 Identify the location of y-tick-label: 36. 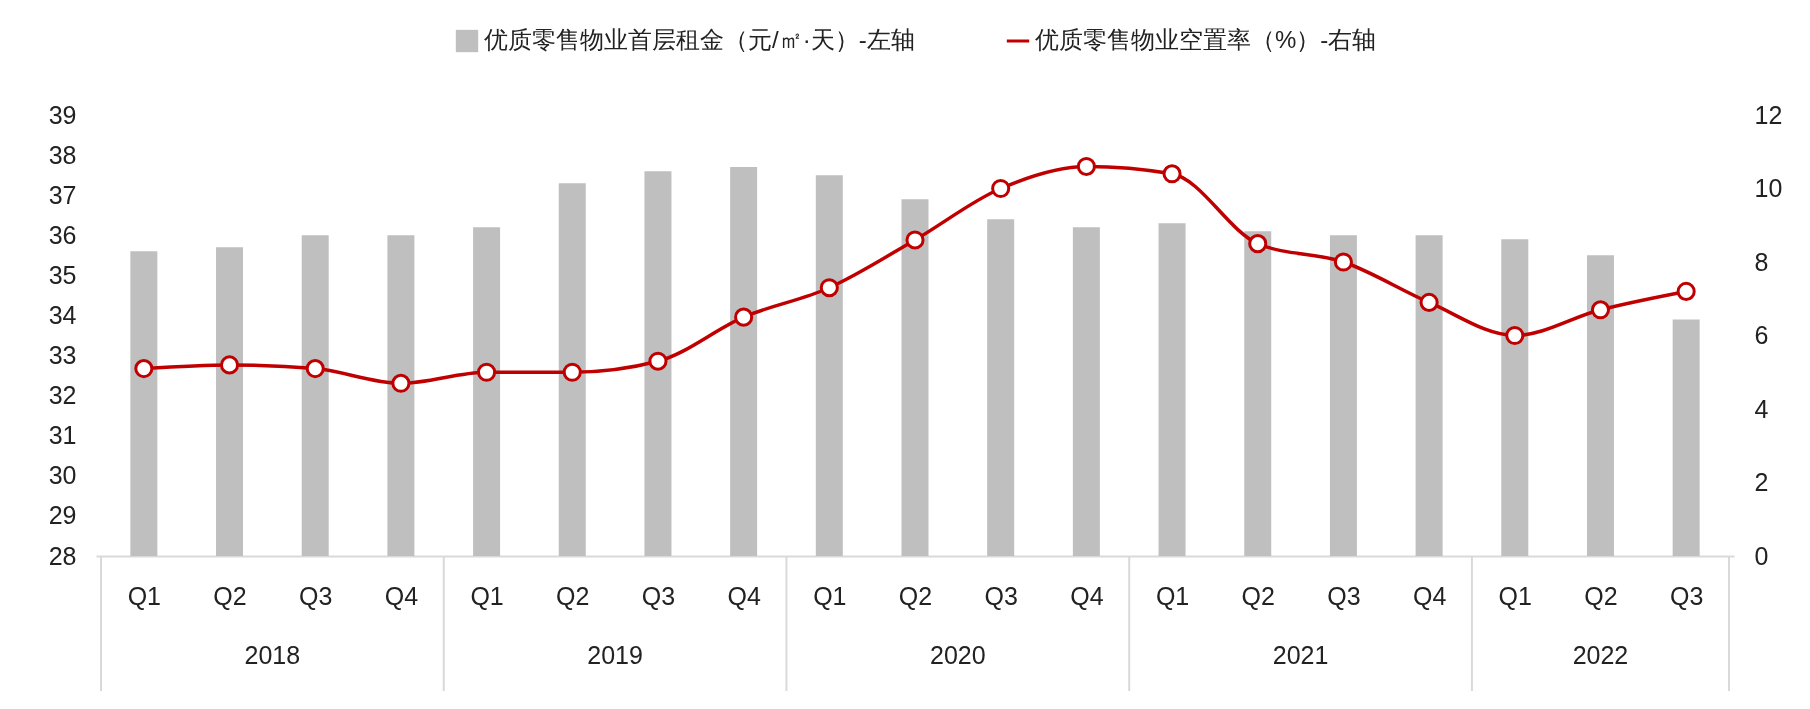
(62, 234).